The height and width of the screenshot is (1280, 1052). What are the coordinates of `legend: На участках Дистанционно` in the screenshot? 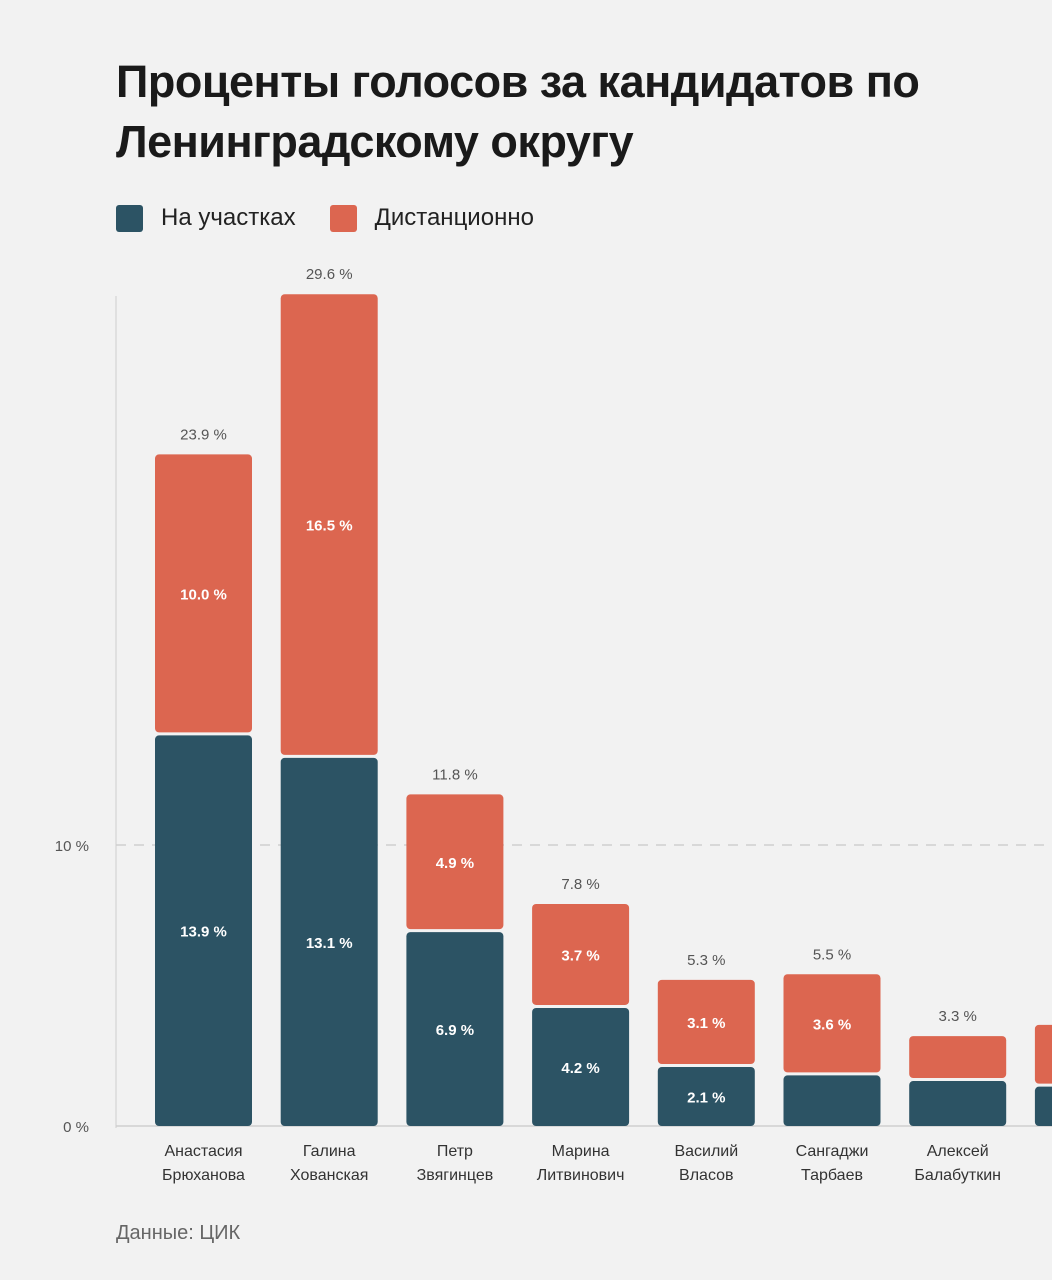 It's located at (342, 218).